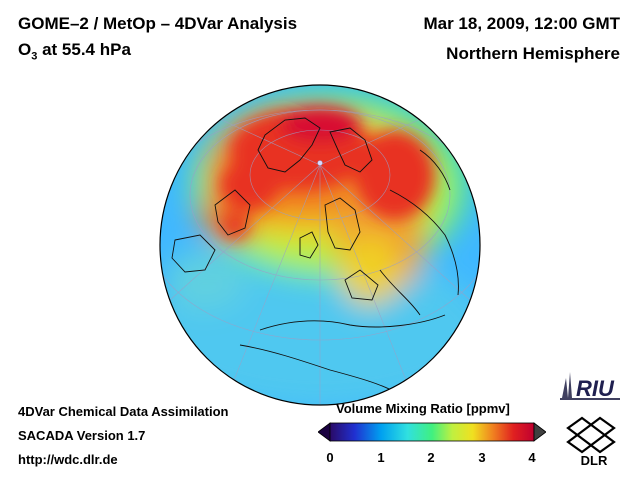 The image size is (640, 480). What do you see at coordinates (595, 388) in the screenshot?
I see `riu-logo-text: RIU` at bounding box center [595, 388].